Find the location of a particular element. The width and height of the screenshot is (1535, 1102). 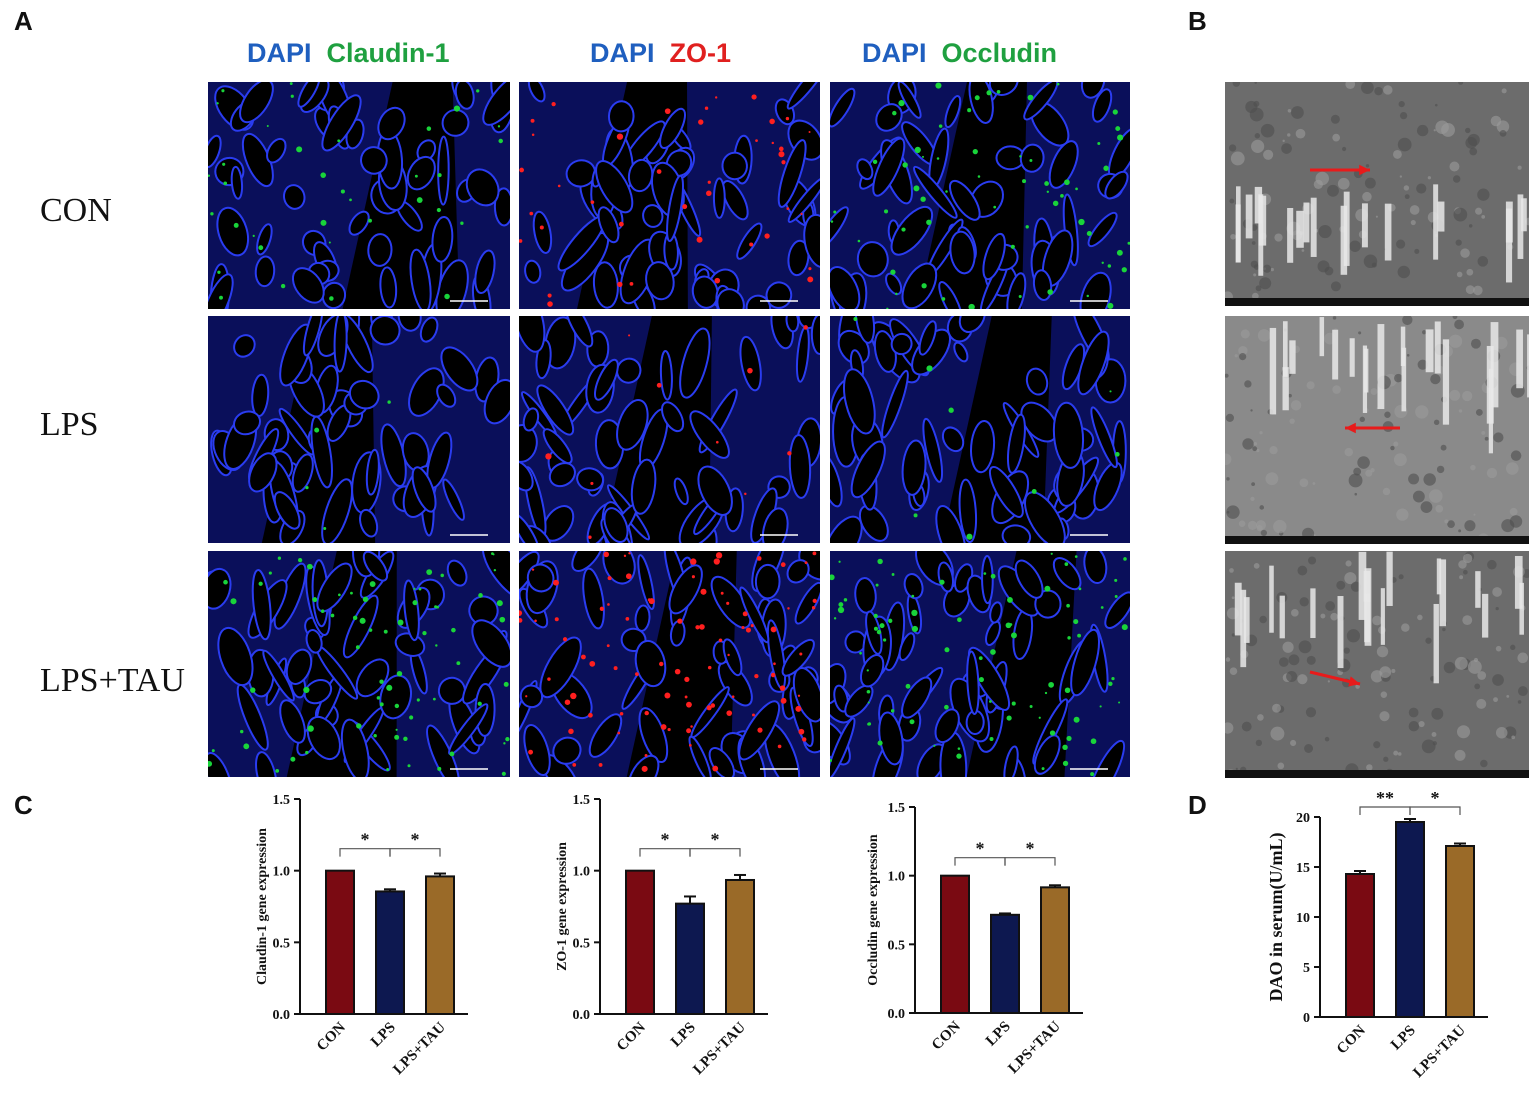

y-tick-label: 5 is located at coordinates (1306, 968).